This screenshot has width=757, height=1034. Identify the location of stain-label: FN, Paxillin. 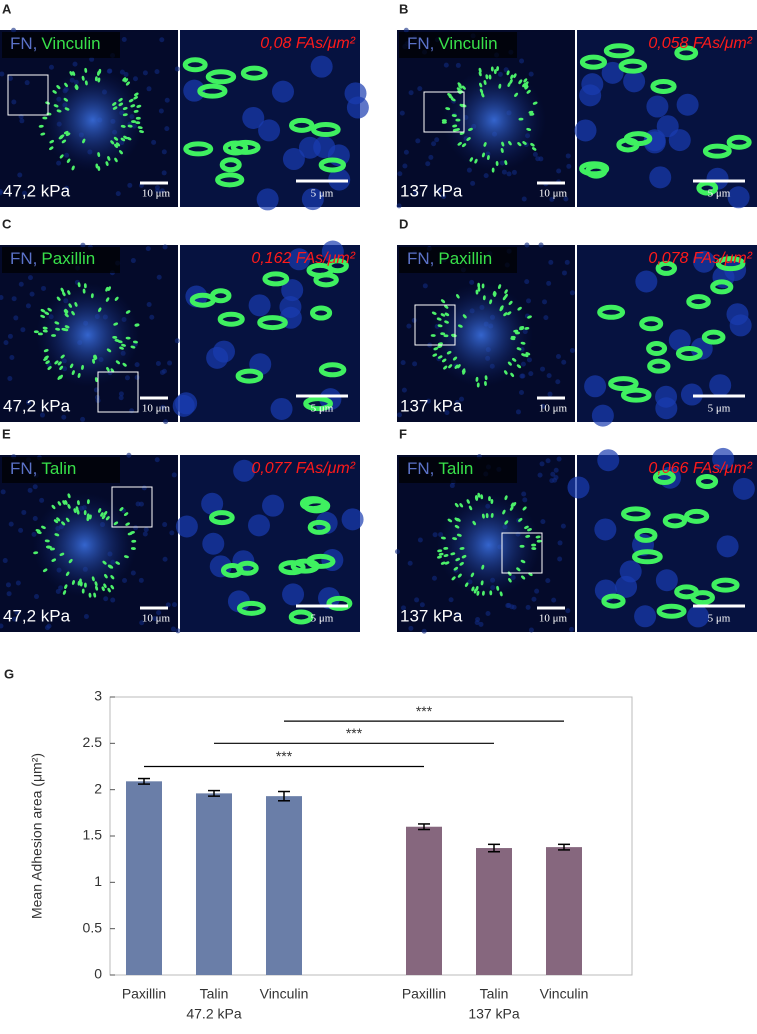
(52, 258).